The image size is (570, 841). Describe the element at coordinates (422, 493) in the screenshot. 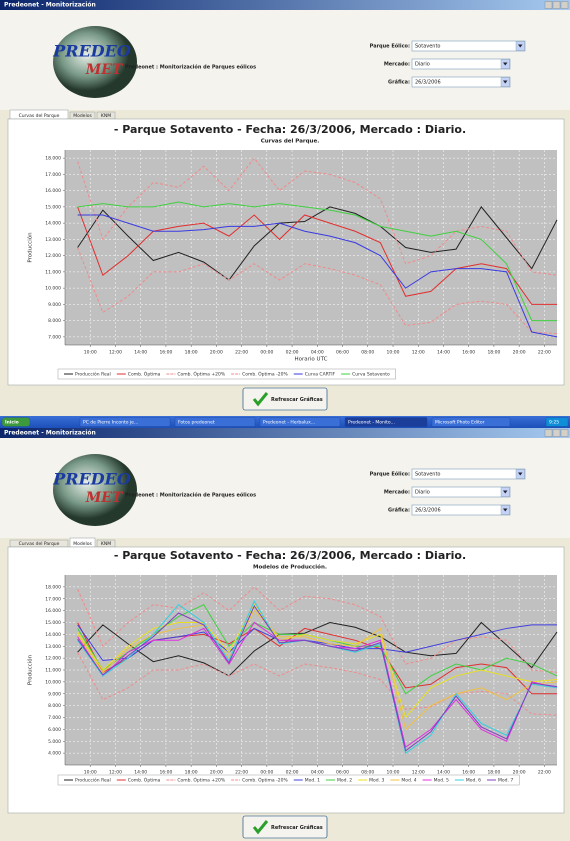

I see `combo-value: Diario` at that location.